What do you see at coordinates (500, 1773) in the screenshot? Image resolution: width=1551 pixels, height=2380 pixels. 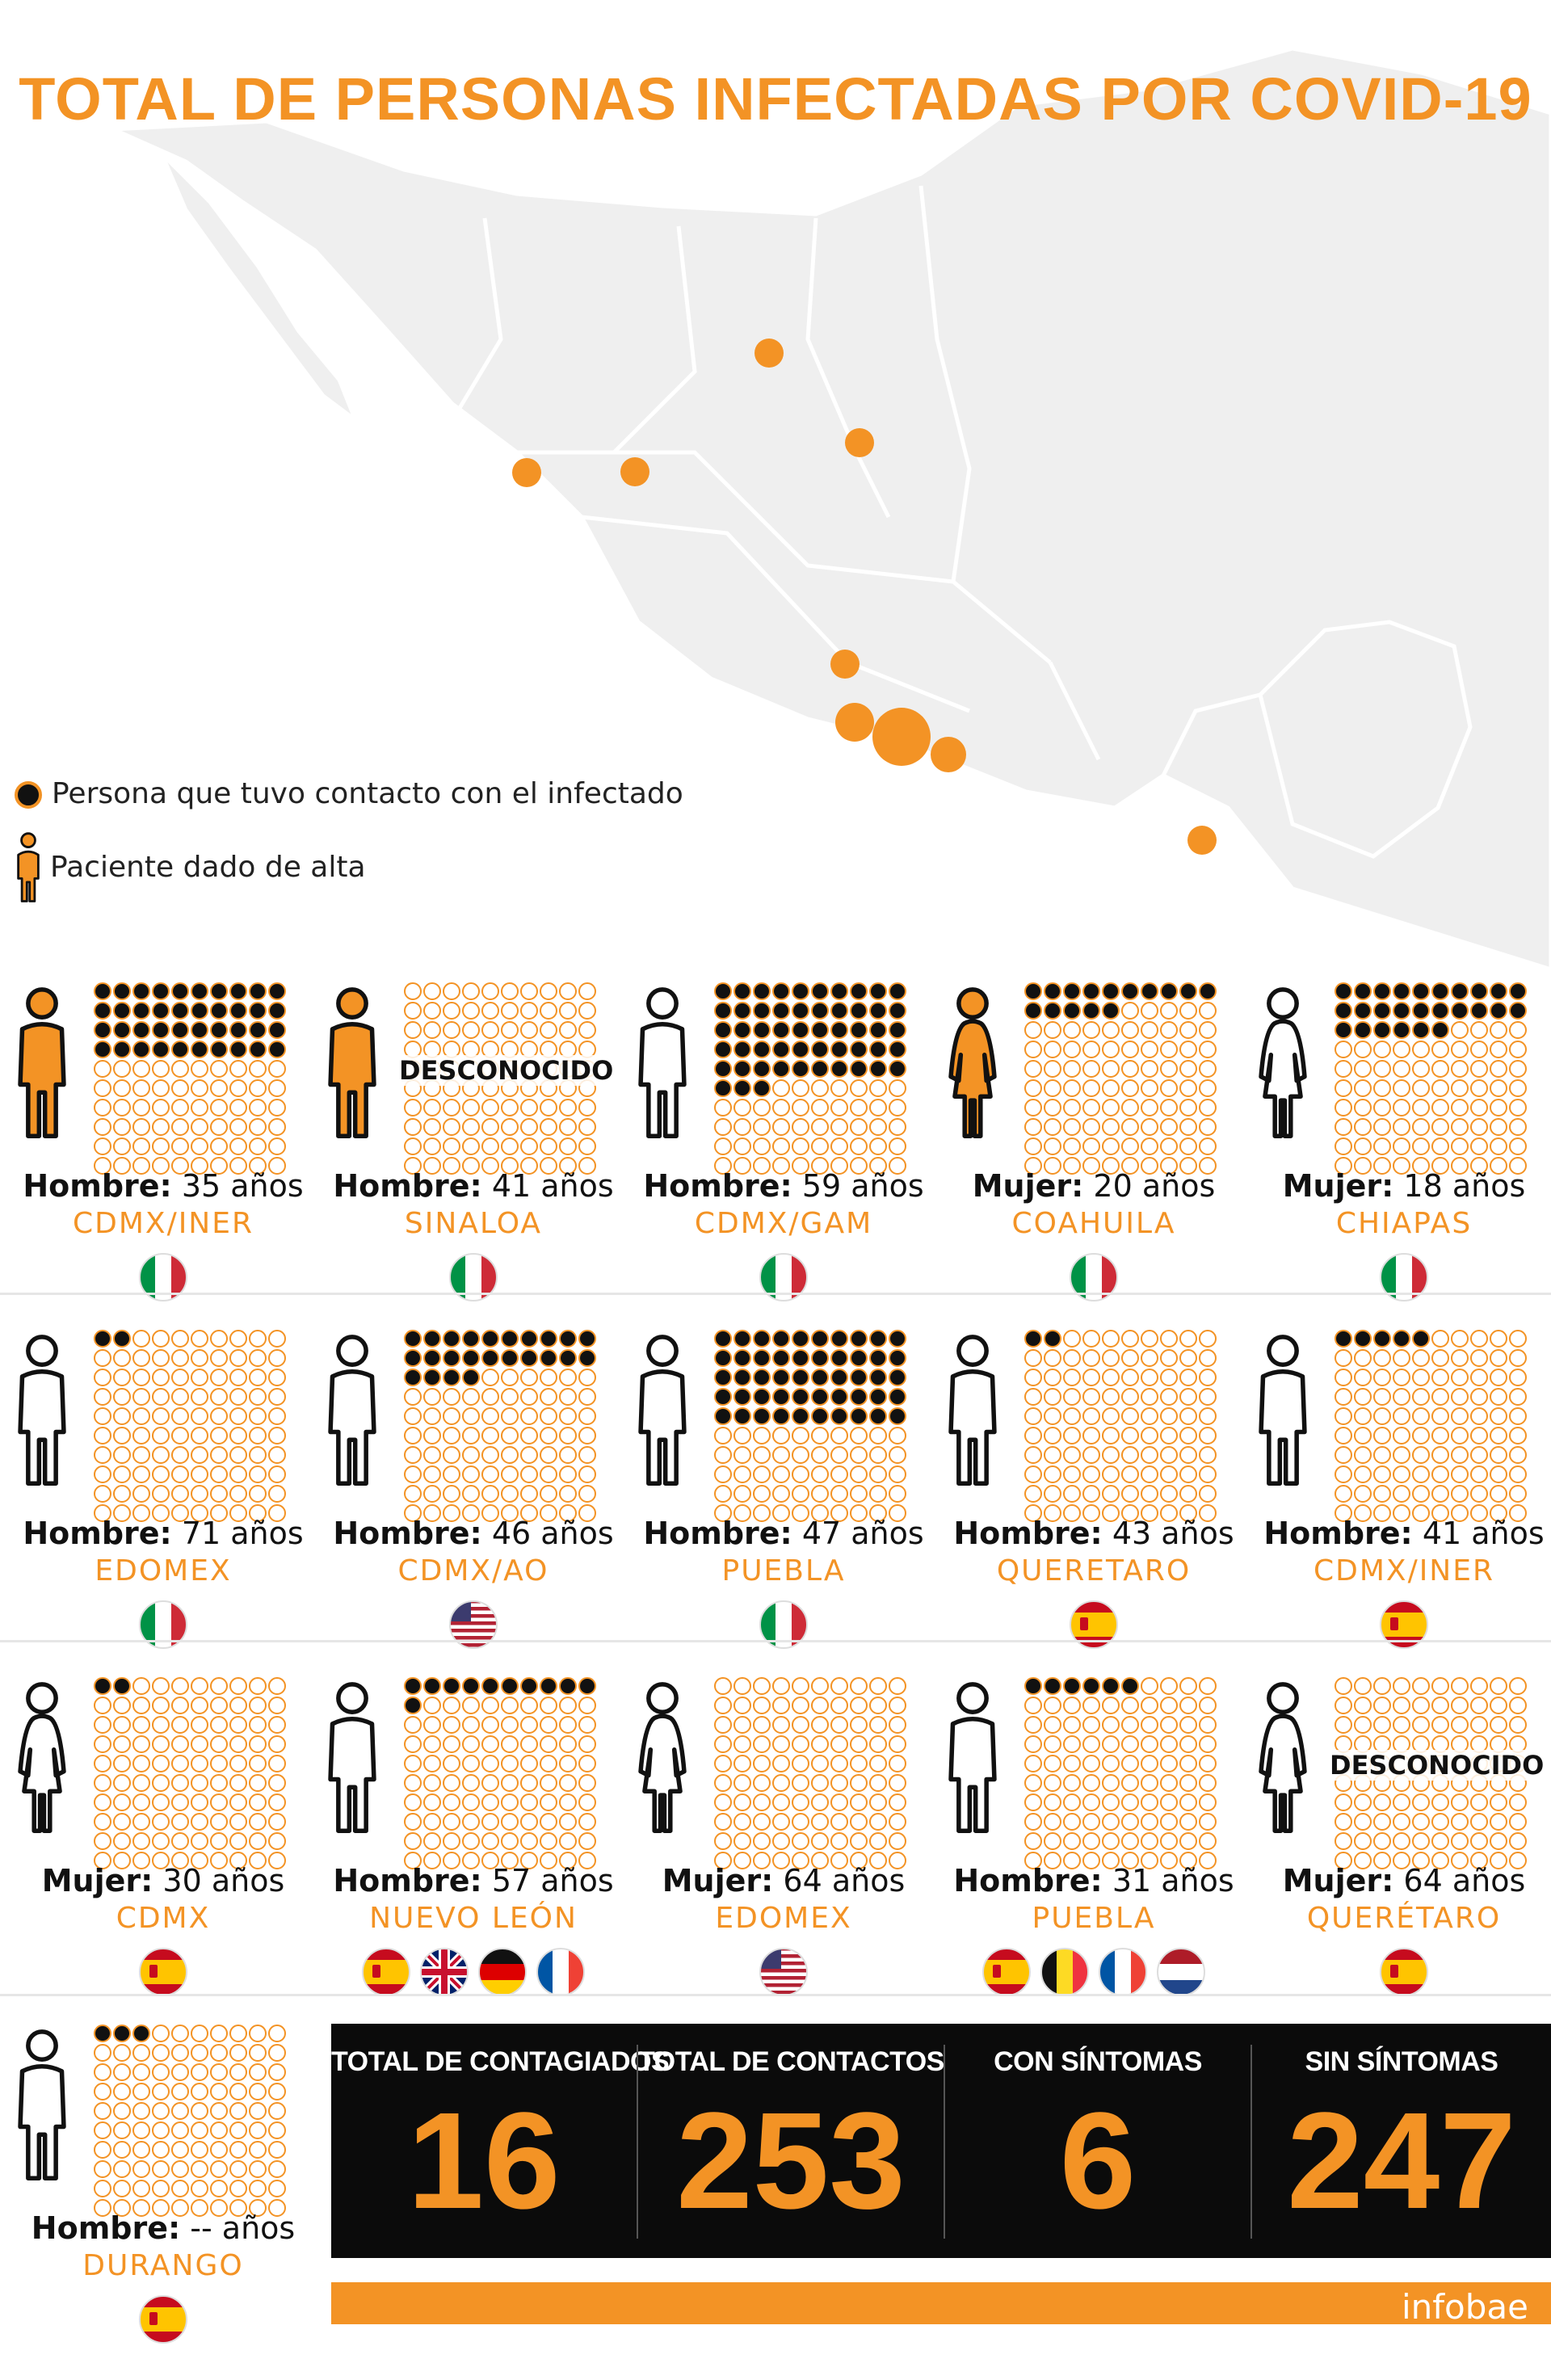 I see `contacts-grid` at bounding box center [500, 1773].